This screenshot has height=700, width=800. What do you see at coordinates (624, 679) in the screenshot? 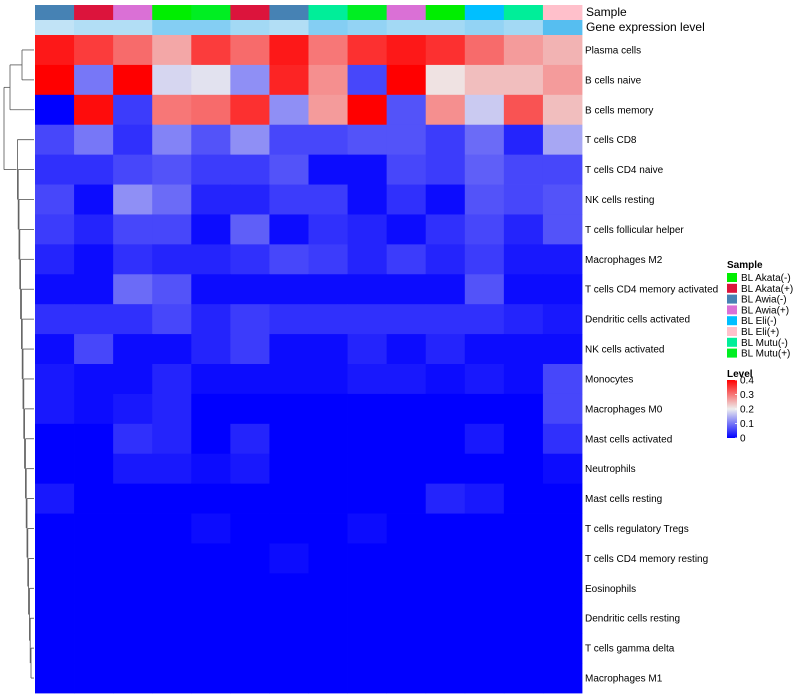
I see `row-label: Macrophages M1` at bounding box center [624, 679].